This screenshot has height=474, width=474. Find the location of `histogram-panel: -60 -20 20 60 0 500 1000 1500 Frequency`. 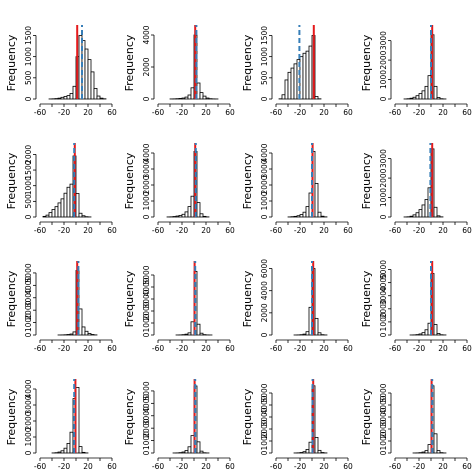

histogram-panel: -60 -20 20 60 0 500 1000 1500 Frequency is located at coordinates (61, 71).